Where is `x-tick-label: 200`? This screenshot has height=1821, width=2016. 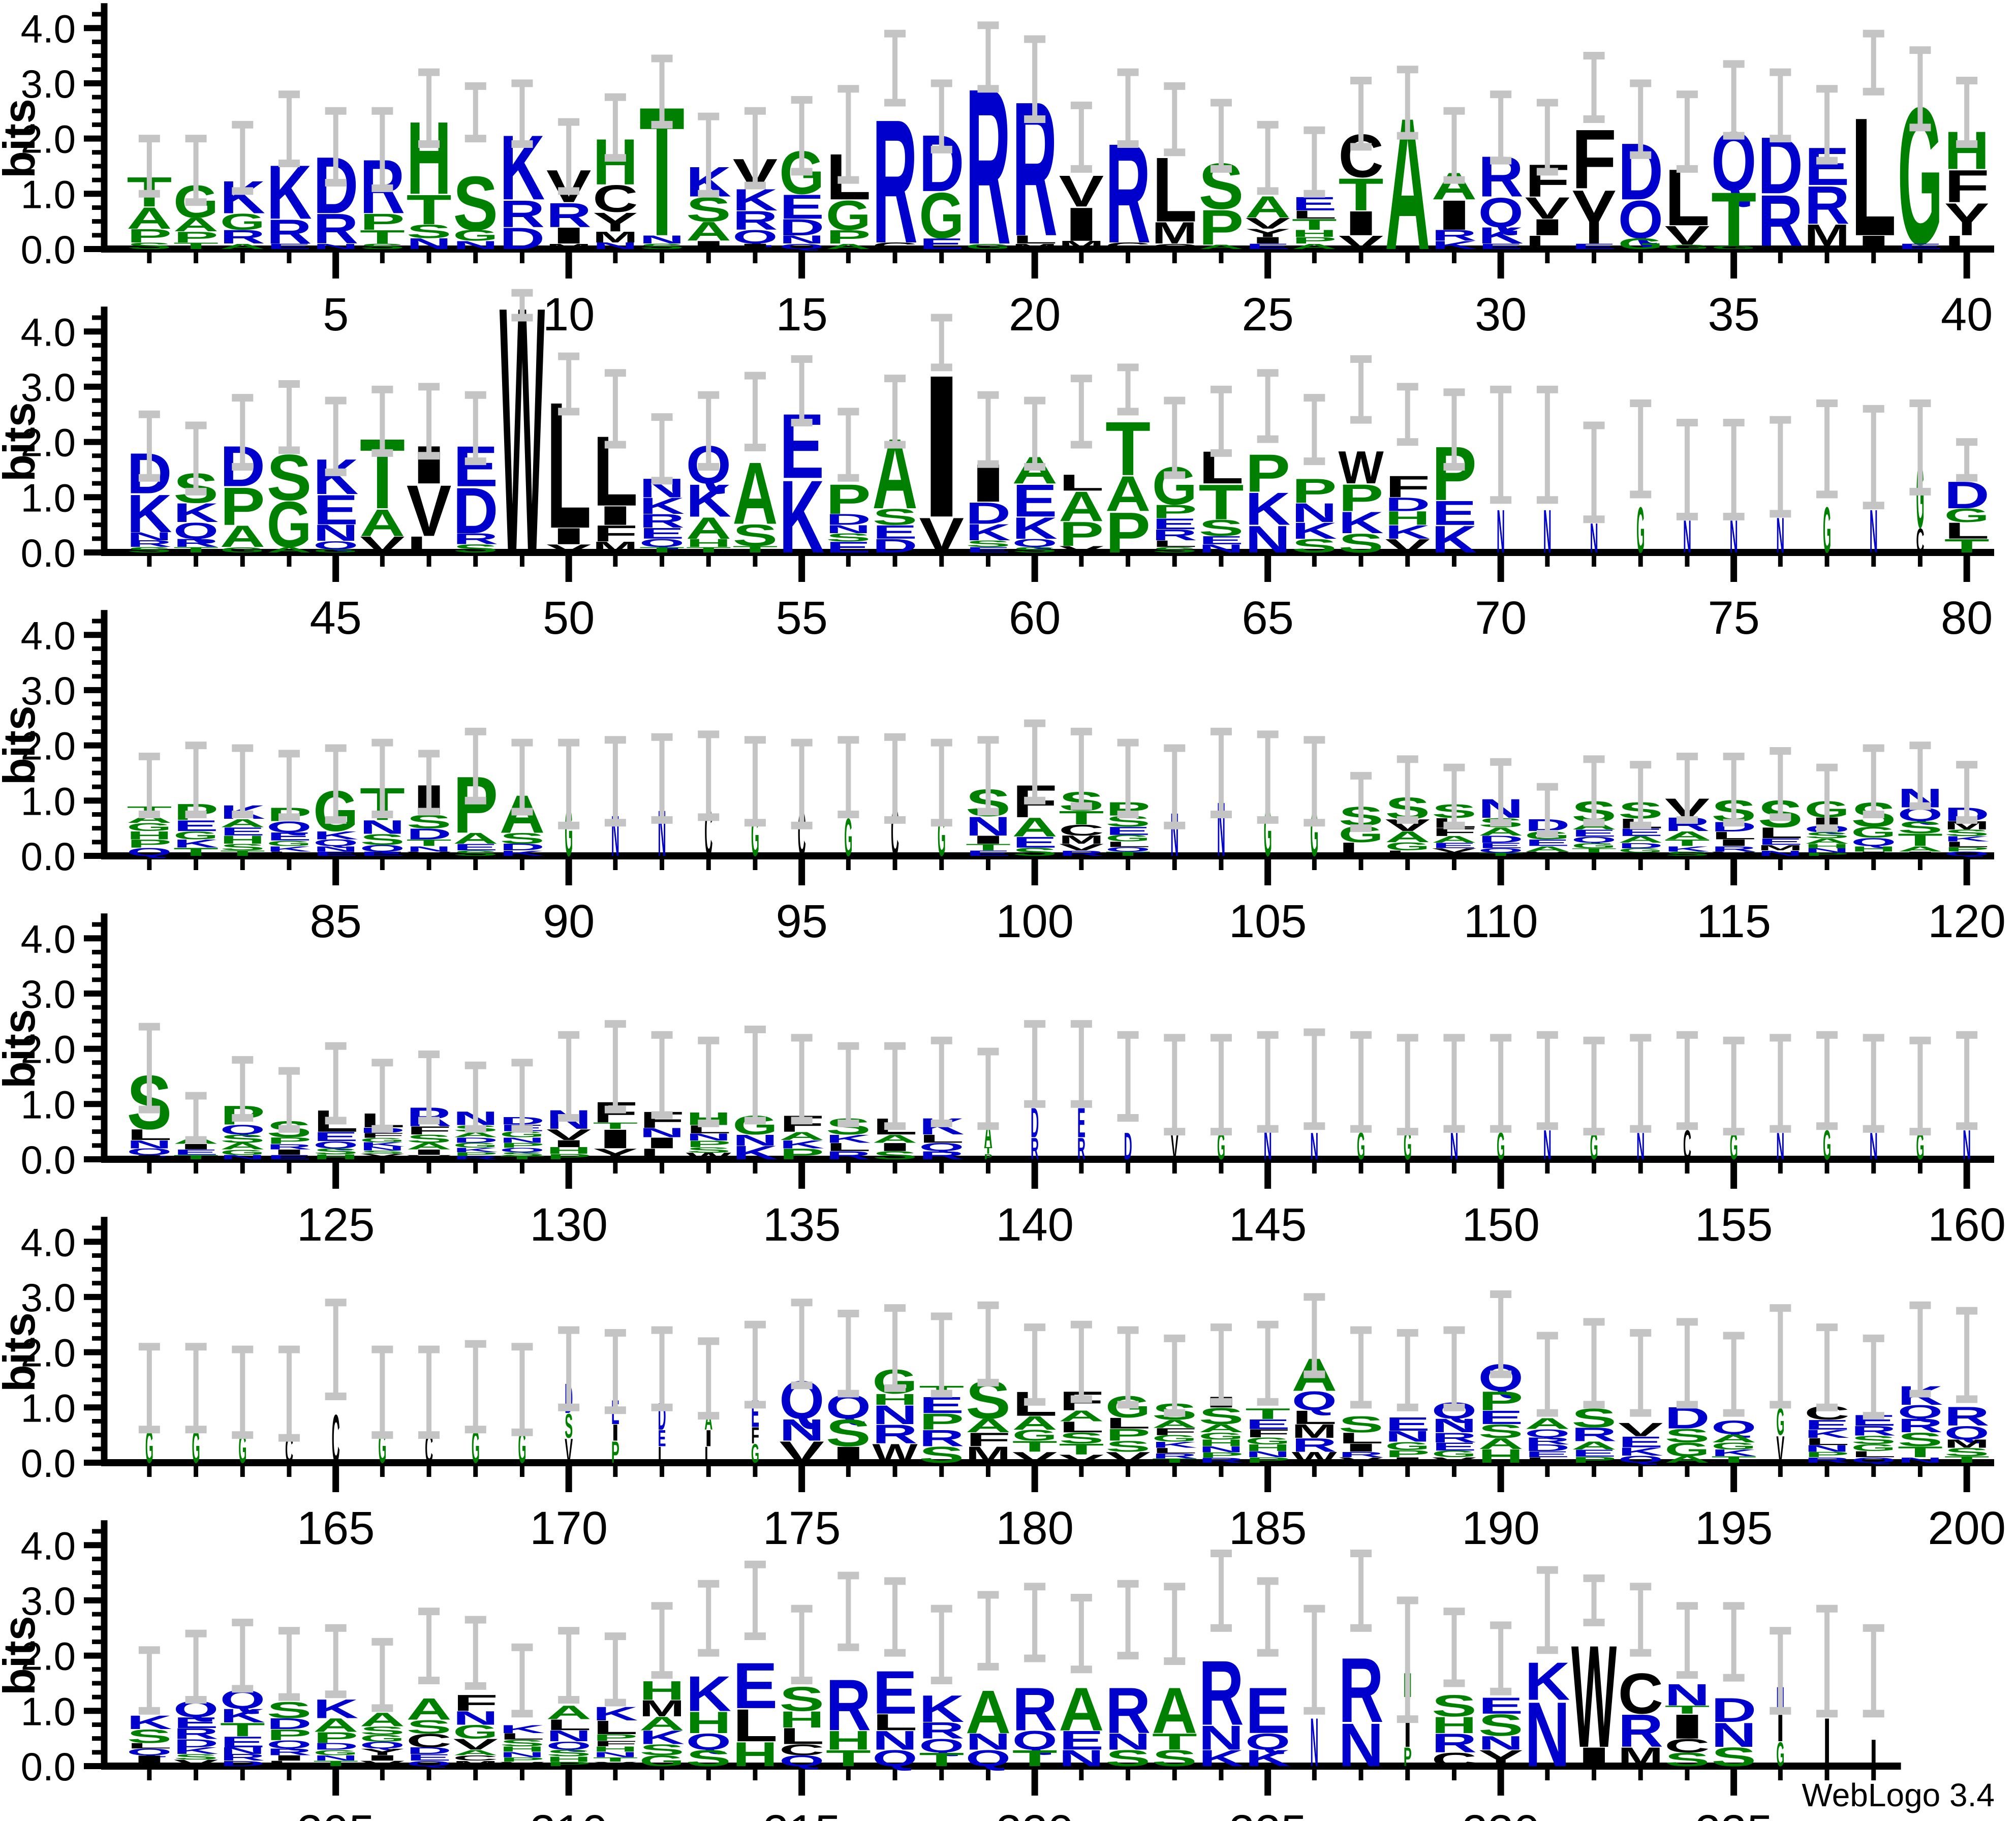 x-tick-label: 200 is located at coordinates (1967, 1528).